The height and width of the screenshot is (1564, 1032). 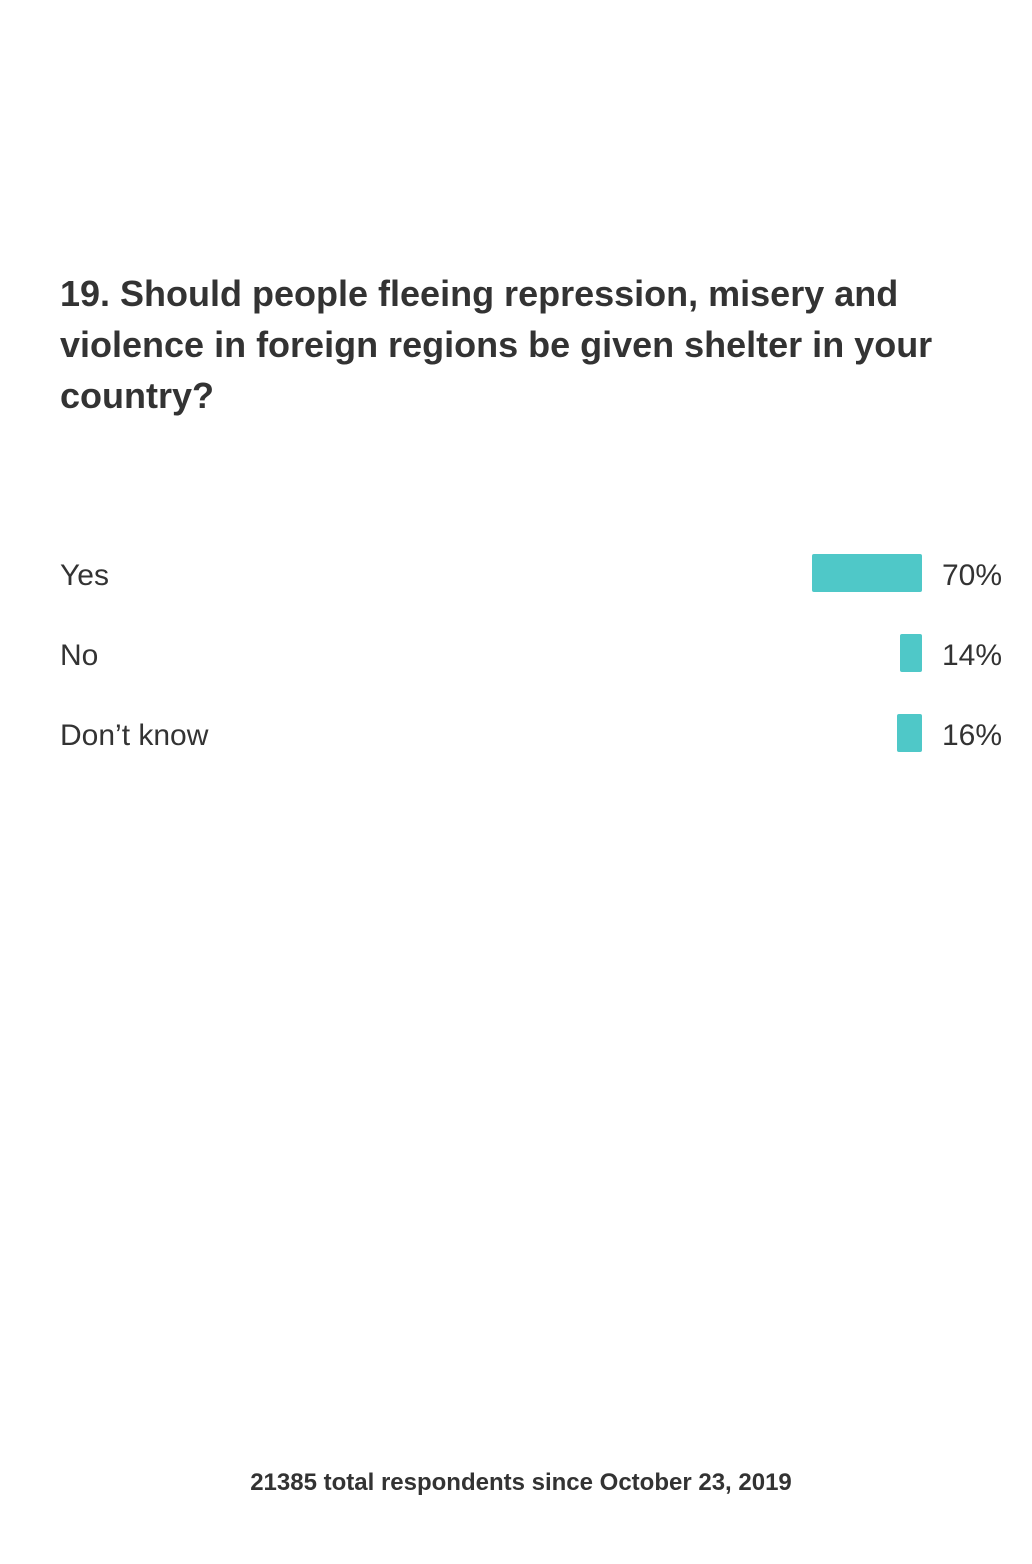 I want to click on answer-label: Don’t know, so click(x=134, y=735).